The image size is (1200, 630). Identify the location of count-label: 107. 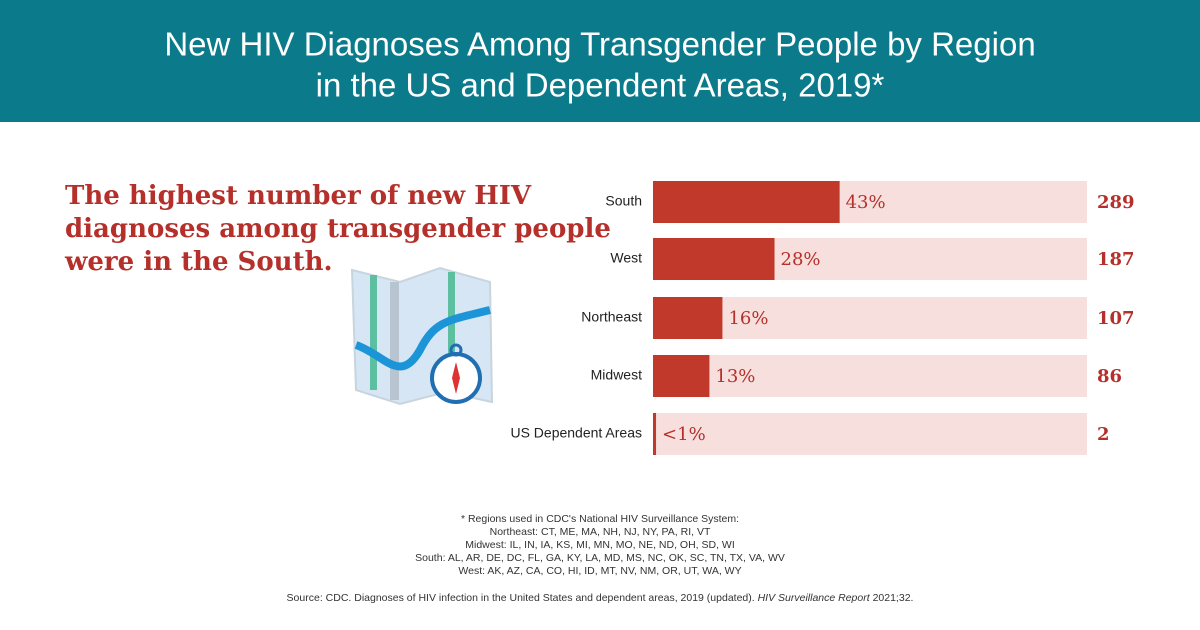
(1116, 318).